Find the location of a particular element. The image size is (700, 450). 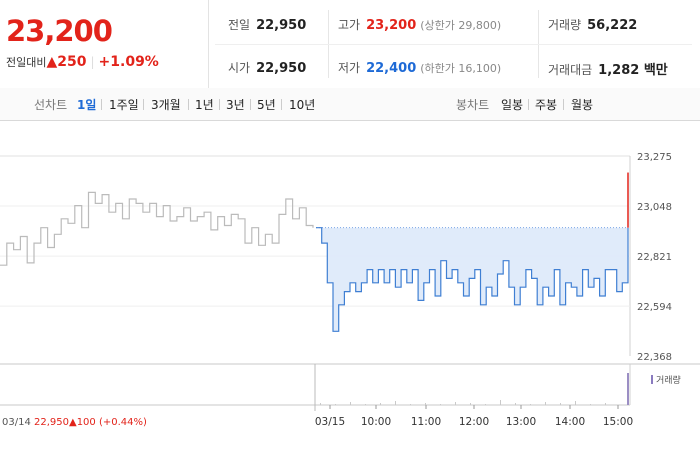

stat-volume: 거래량 56,222 is located at coordinates (592, 24).